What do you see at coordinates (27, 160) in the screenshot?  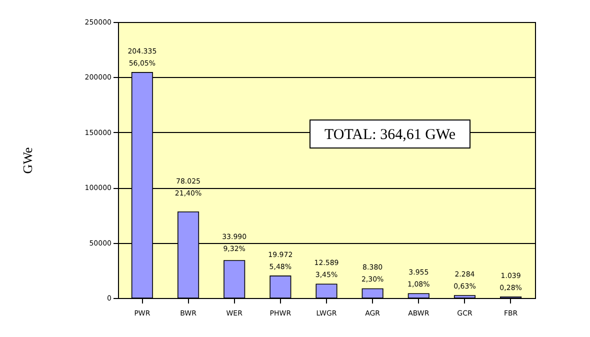 I see `y-axis-title: GWe` at bounding box center [27, 160].